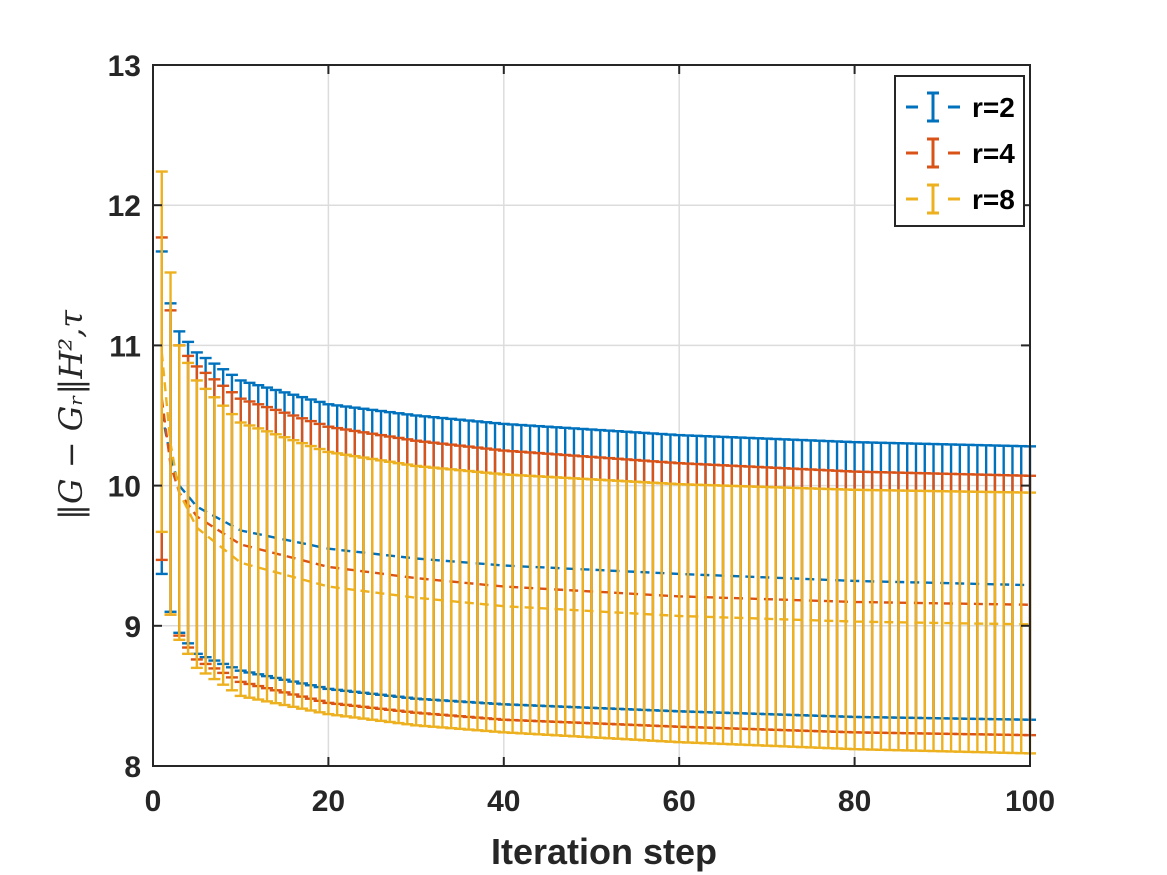  I want to click on x-tick-label: 80, so click(854, 801).